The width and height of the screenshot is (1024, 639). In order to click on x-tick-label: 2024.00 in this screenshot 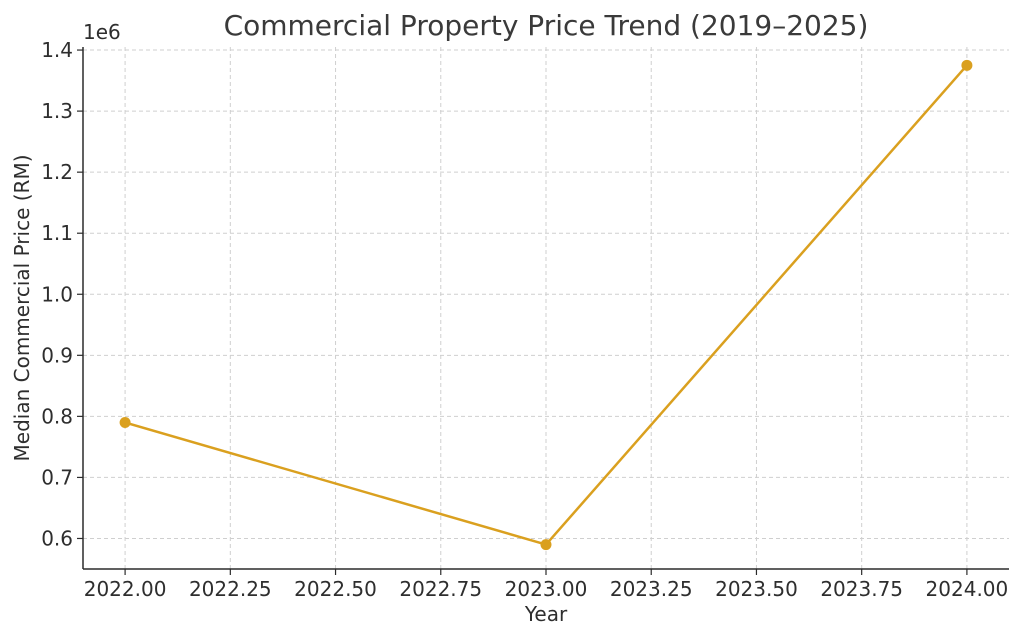, I will do `click(967, 589)`.